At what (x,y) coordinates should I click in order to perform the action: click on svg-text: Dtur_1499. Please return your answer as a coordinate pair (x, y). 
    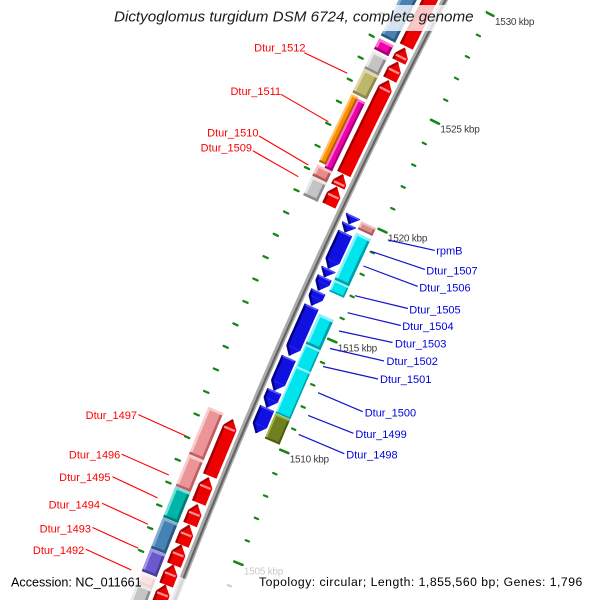
    Looking at the image, I should click on (380, 435).